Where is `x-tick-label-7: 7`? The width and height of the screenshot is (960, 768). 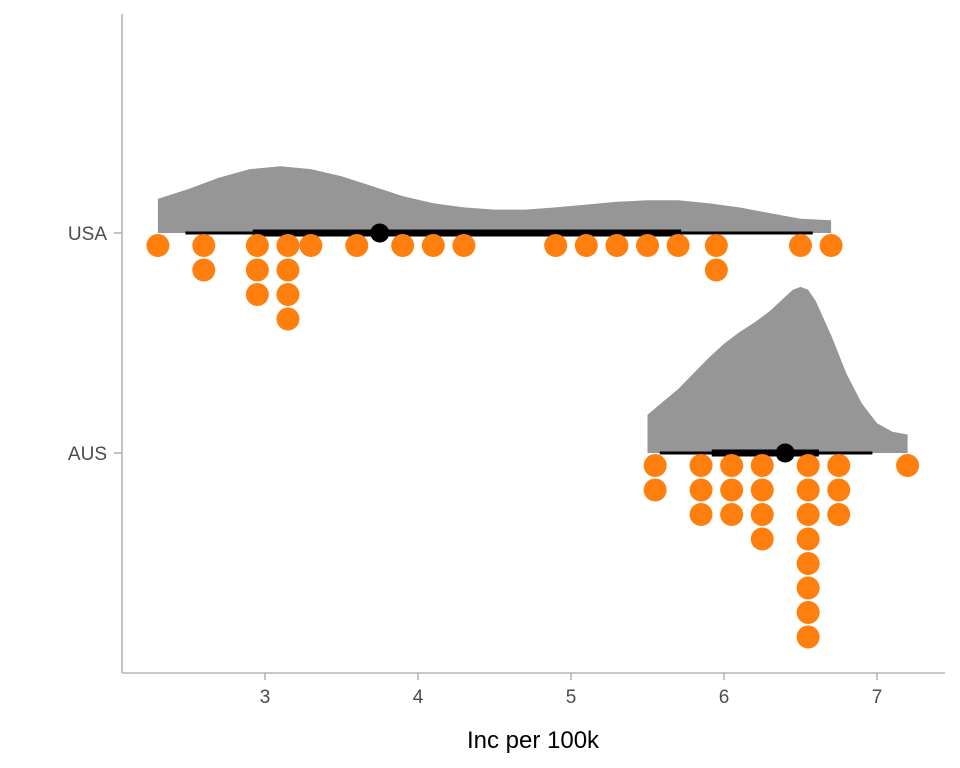
x-tick-label-7: 7 is located at coordinates (877, 697).